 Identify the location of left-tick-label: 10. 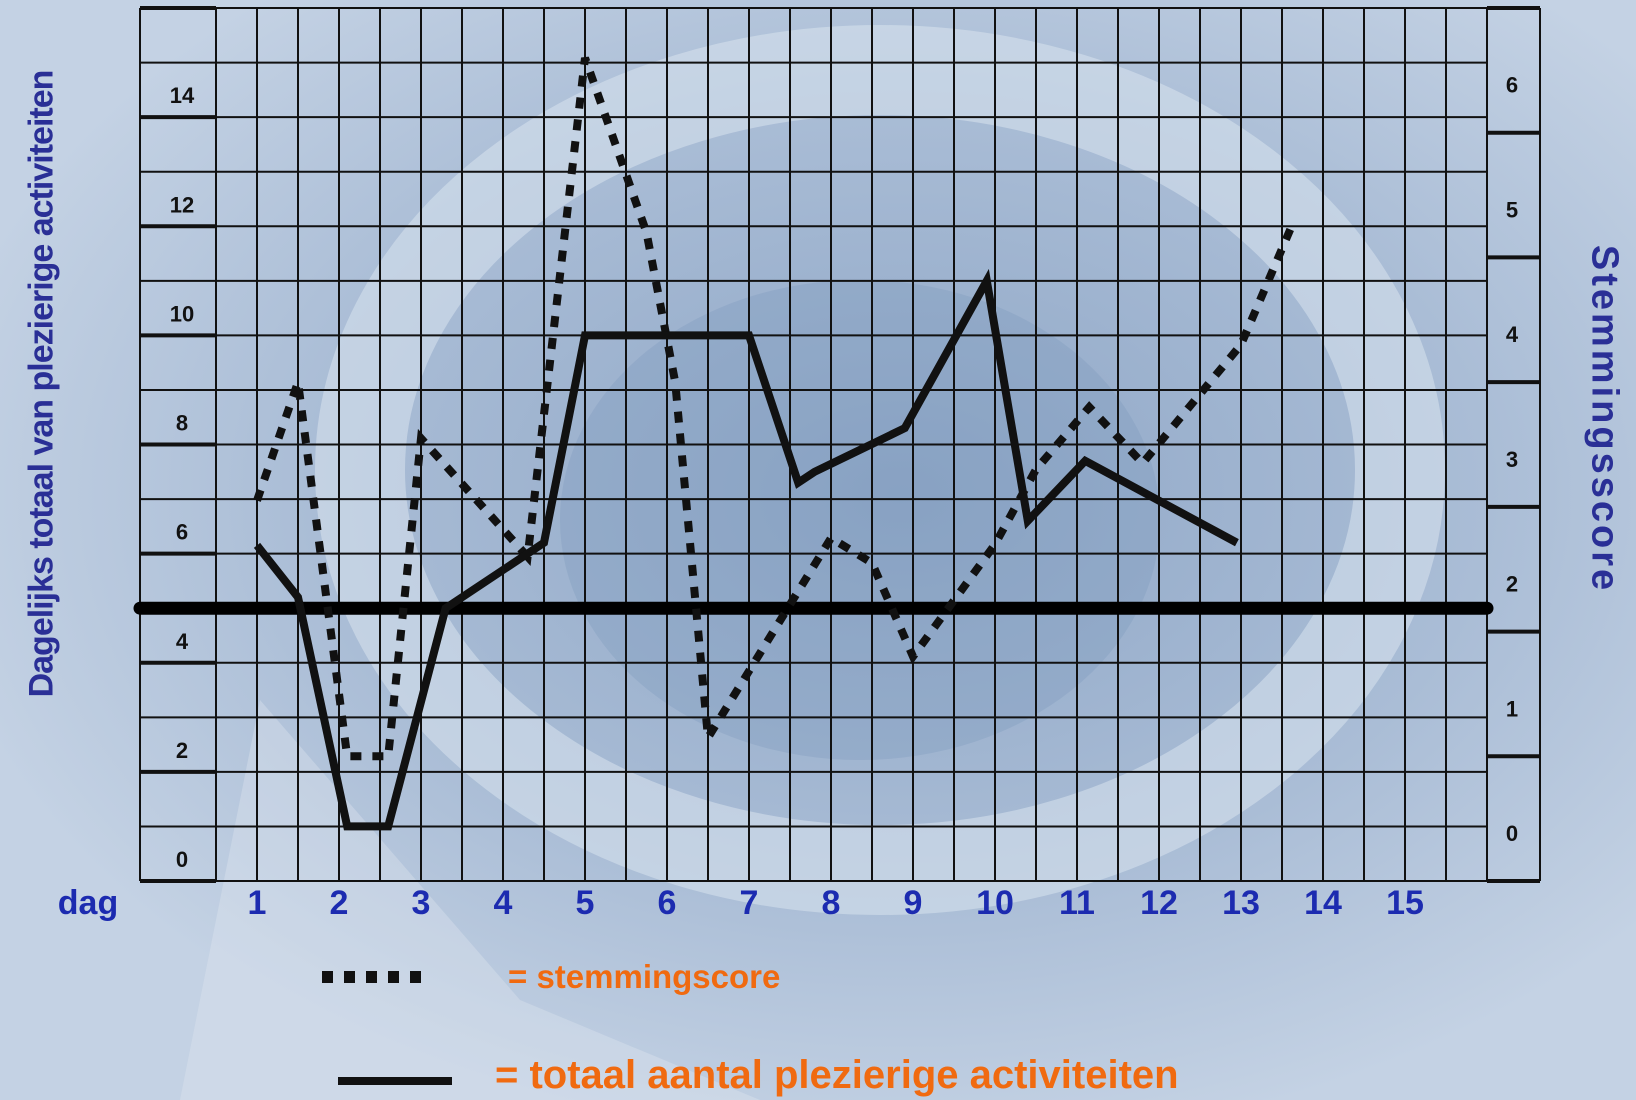
(182, 313).